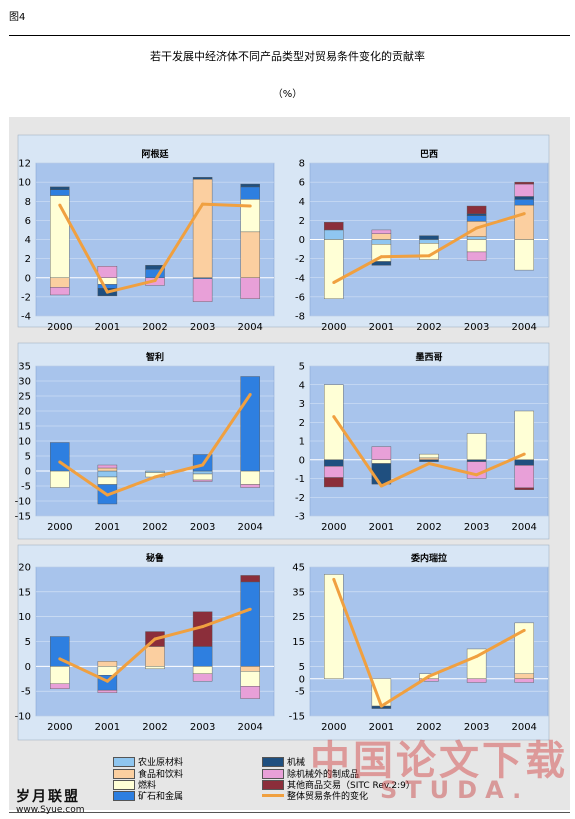  Describe the element at coordinates (155, 558) in the screenshot. I see `chart-title: 秘鲁` at that location.